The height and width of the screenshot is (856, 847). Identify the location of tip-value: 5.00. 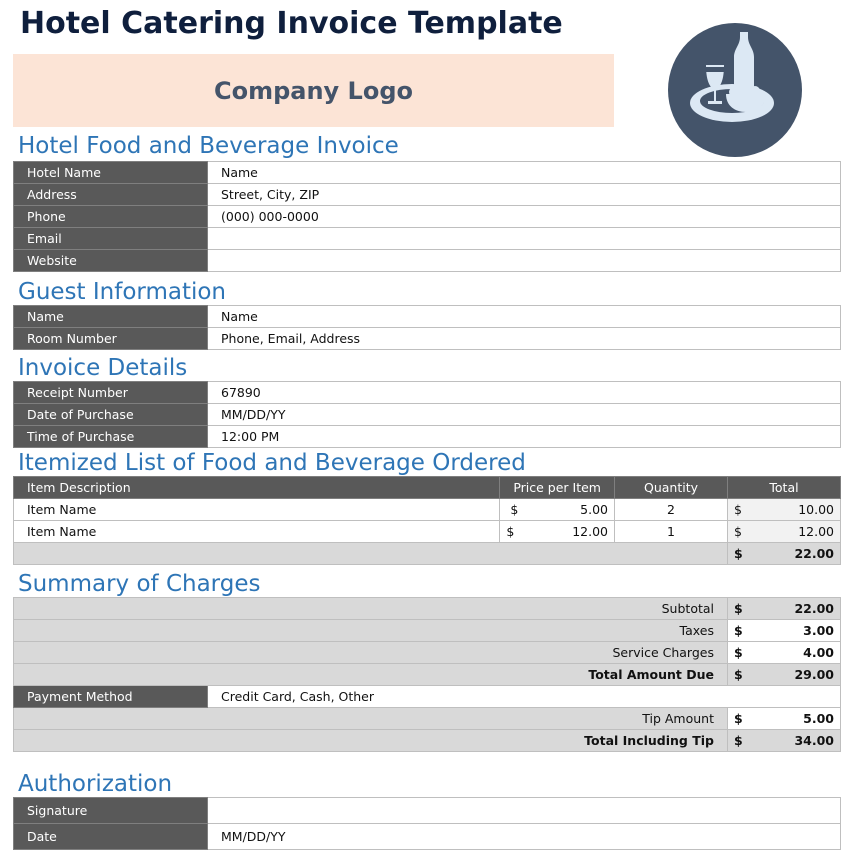
(818, 718).